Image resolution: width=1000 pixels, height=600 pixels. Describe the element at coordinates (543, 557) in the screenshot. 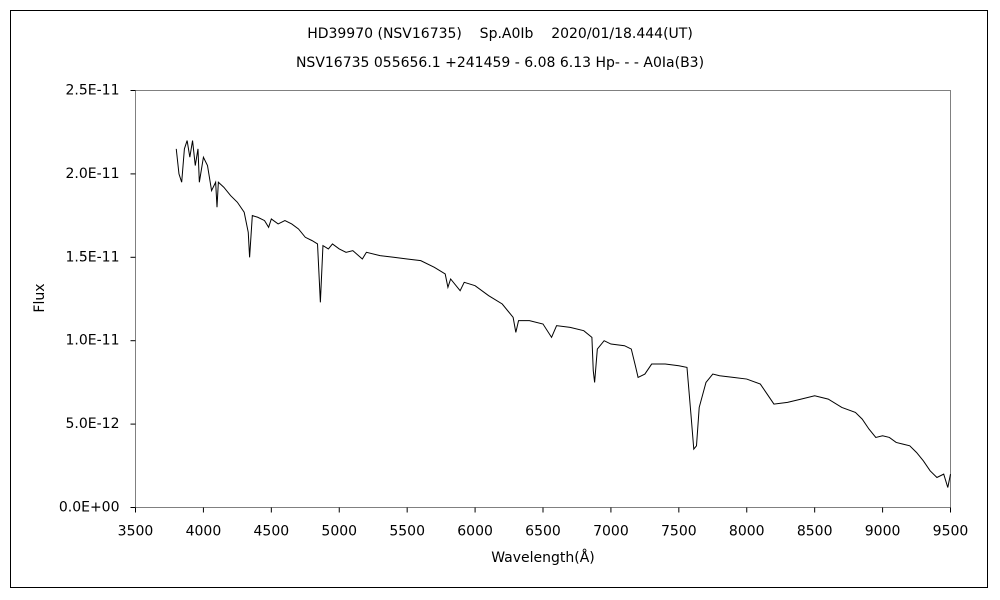

I see `x-axis-label: Wavelength(Å)` at that location.